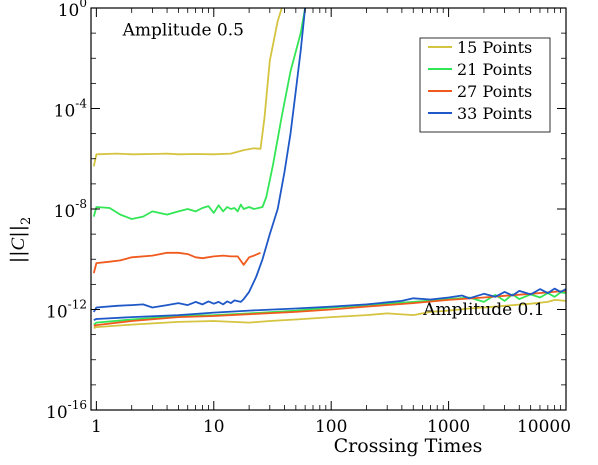 The image size is (598, 465). I want to click on annotation-2: Amplitude 0.1, so click(483, 310).